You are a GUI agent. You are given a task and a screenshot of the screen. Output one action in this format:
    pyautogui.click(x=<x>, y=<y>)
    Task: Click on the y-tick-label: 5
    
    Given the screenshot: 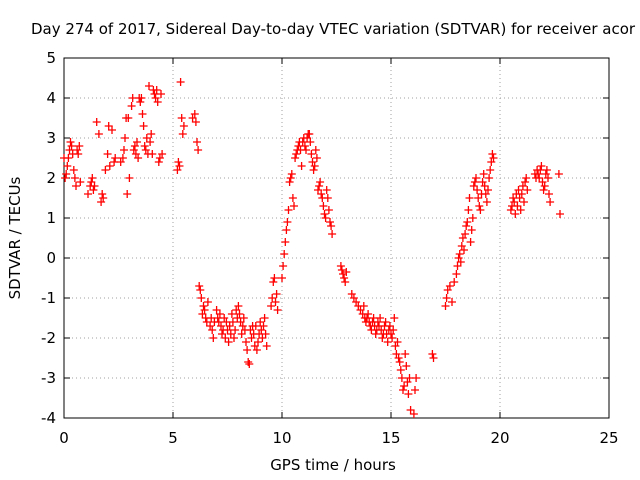 What is the action you would take?
    pyautogui.click(x=51, y=58)
    